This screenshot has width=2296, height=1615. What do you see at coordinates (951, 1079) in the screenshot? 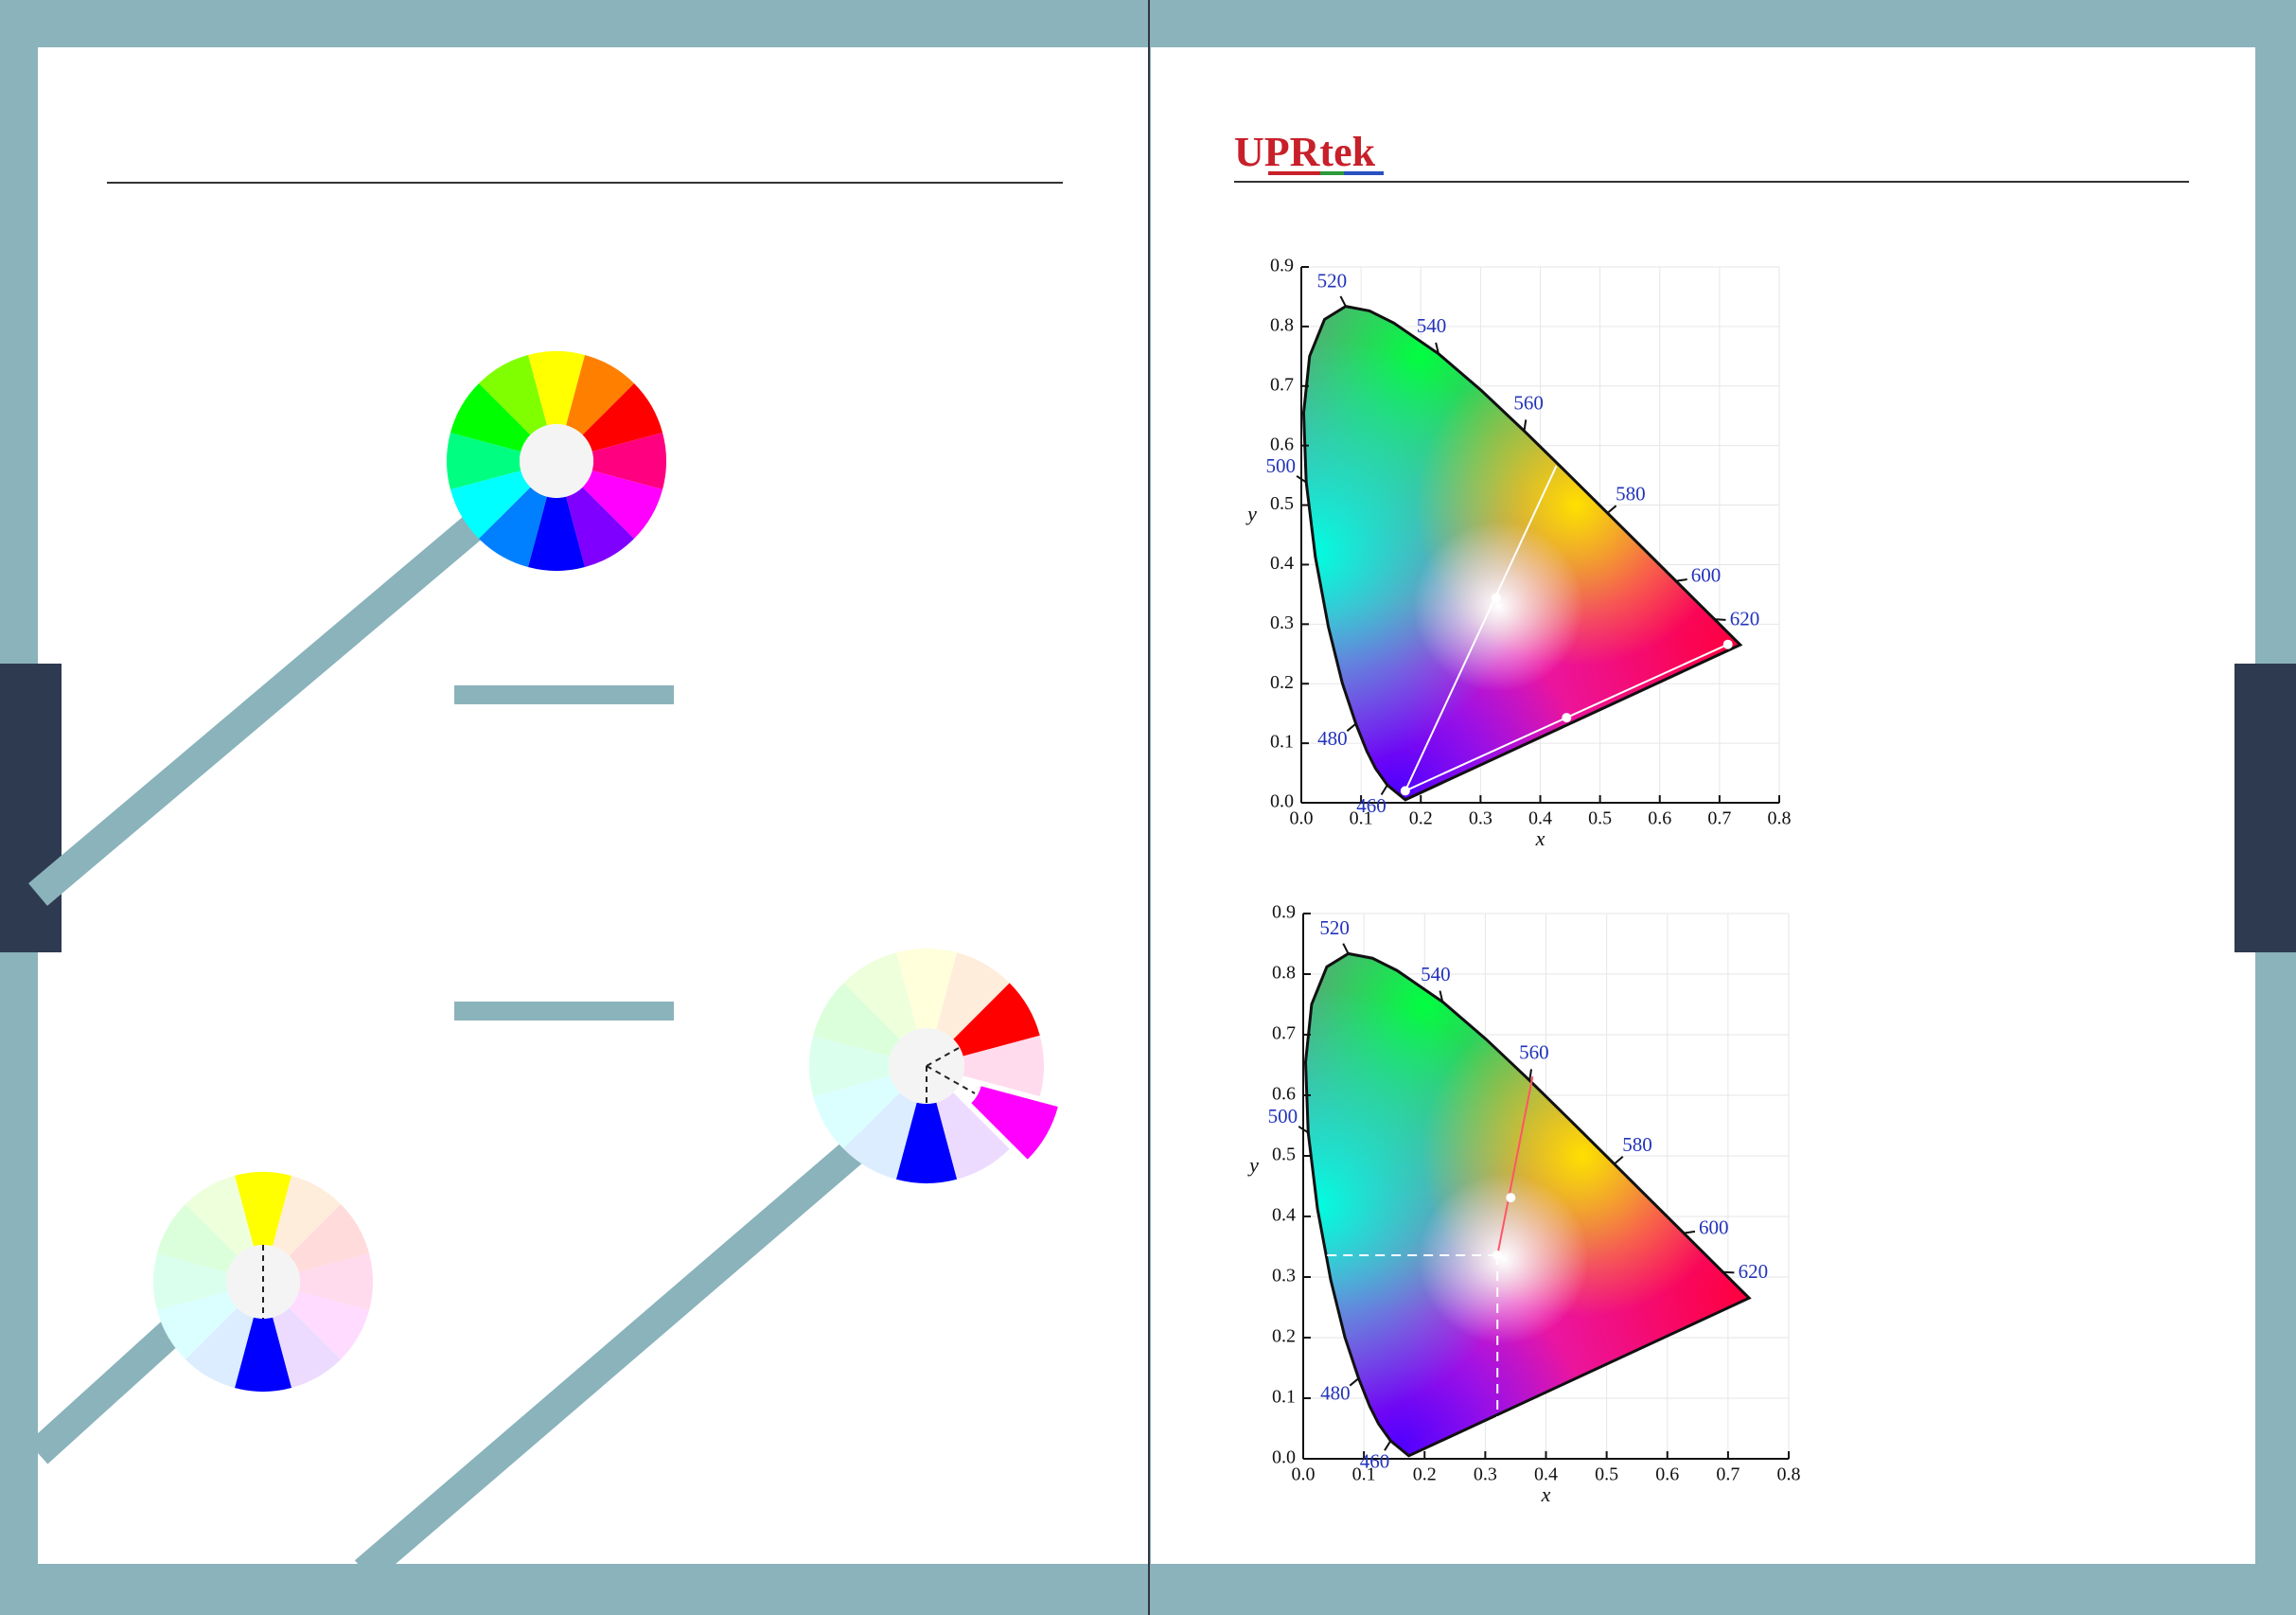
I see `dashed-guide` at bounding box center [951, 1079].